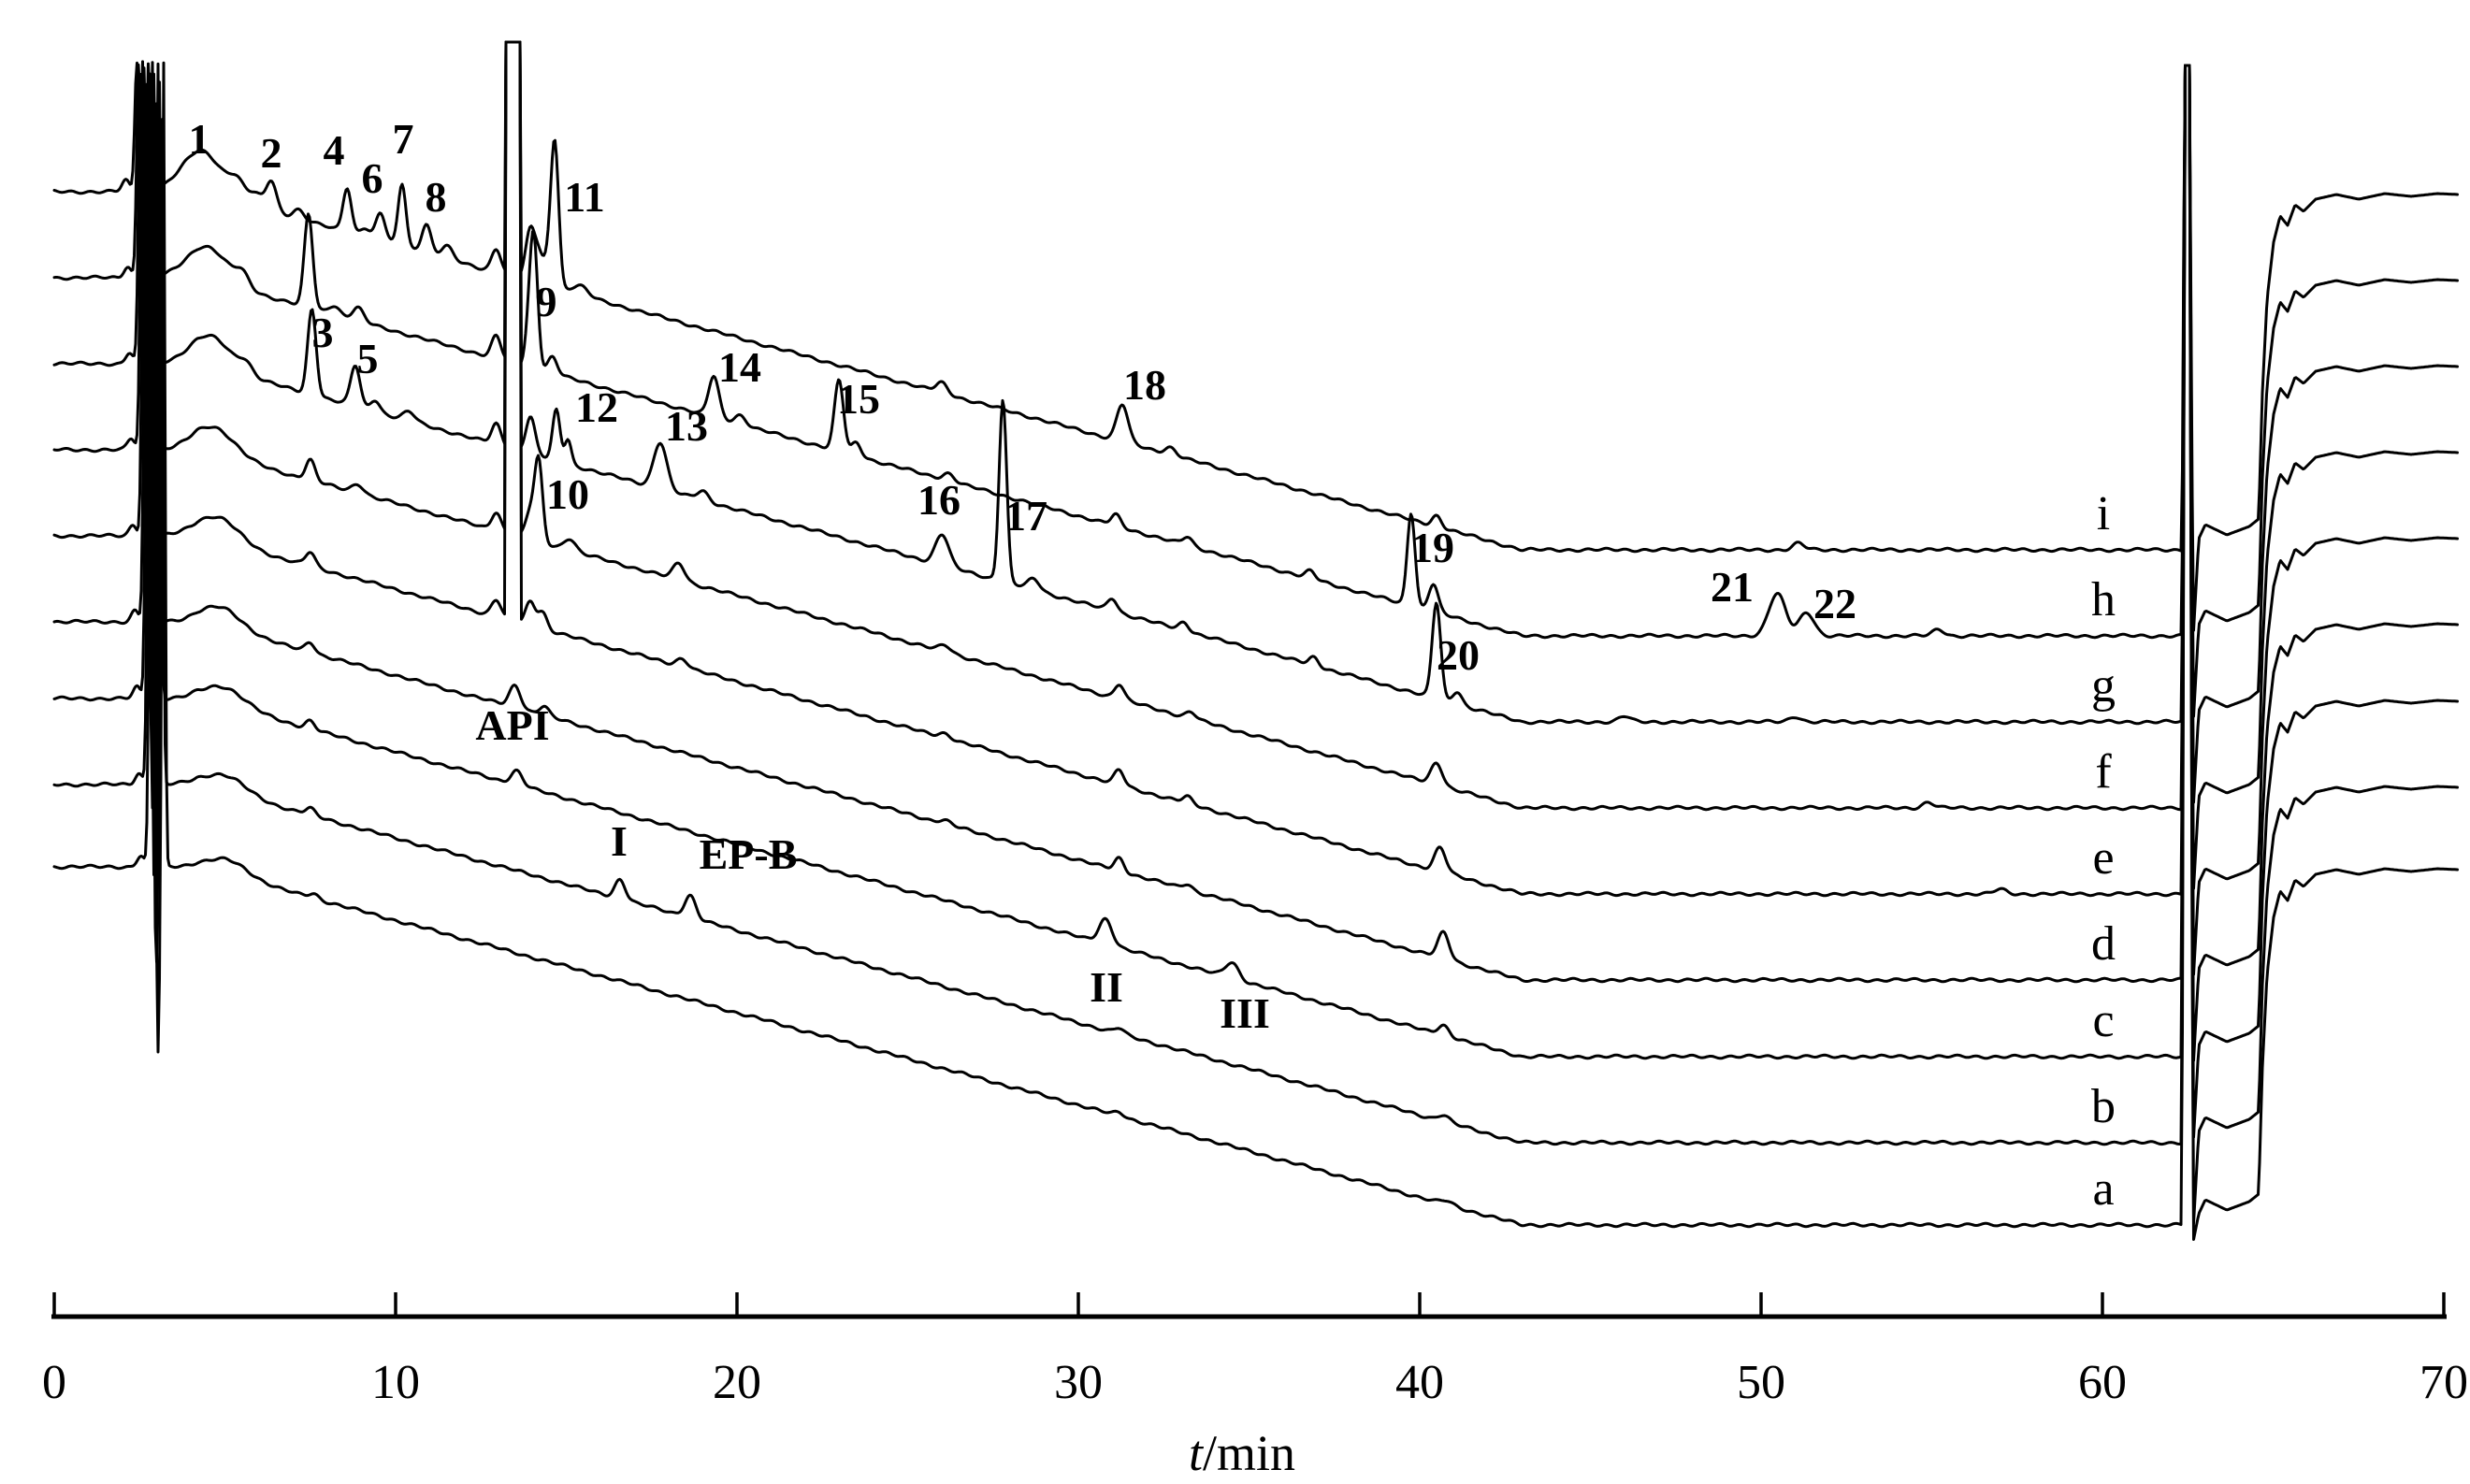 This screenshot has width=2470, height=1484. I want to click on x-tick-label-50: 50, so click(1761, 1382).